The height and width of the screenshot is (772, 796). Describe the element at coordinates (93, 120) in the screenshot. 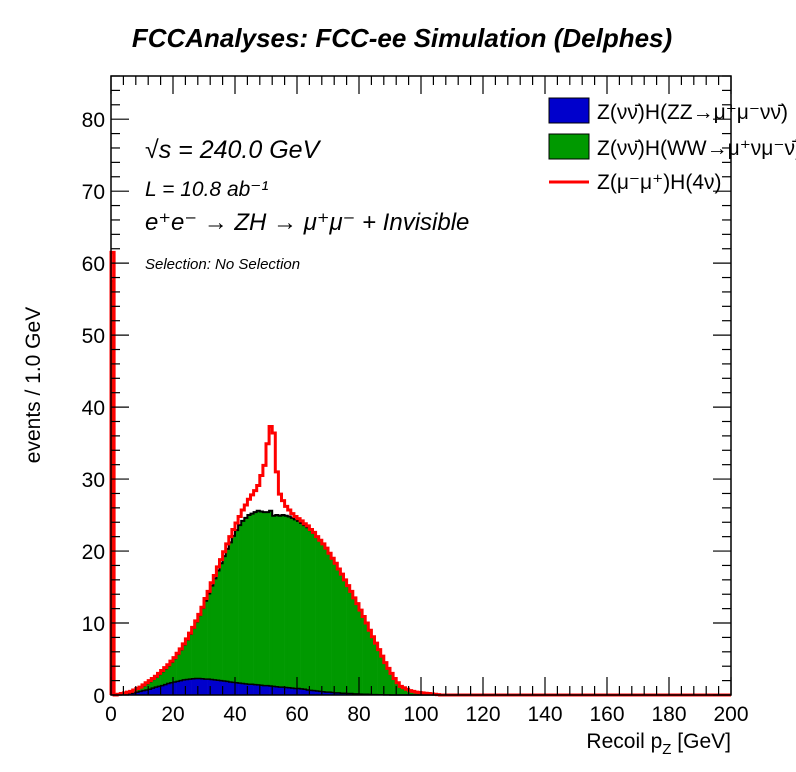

I see `y-tick-label: 80` at that location.